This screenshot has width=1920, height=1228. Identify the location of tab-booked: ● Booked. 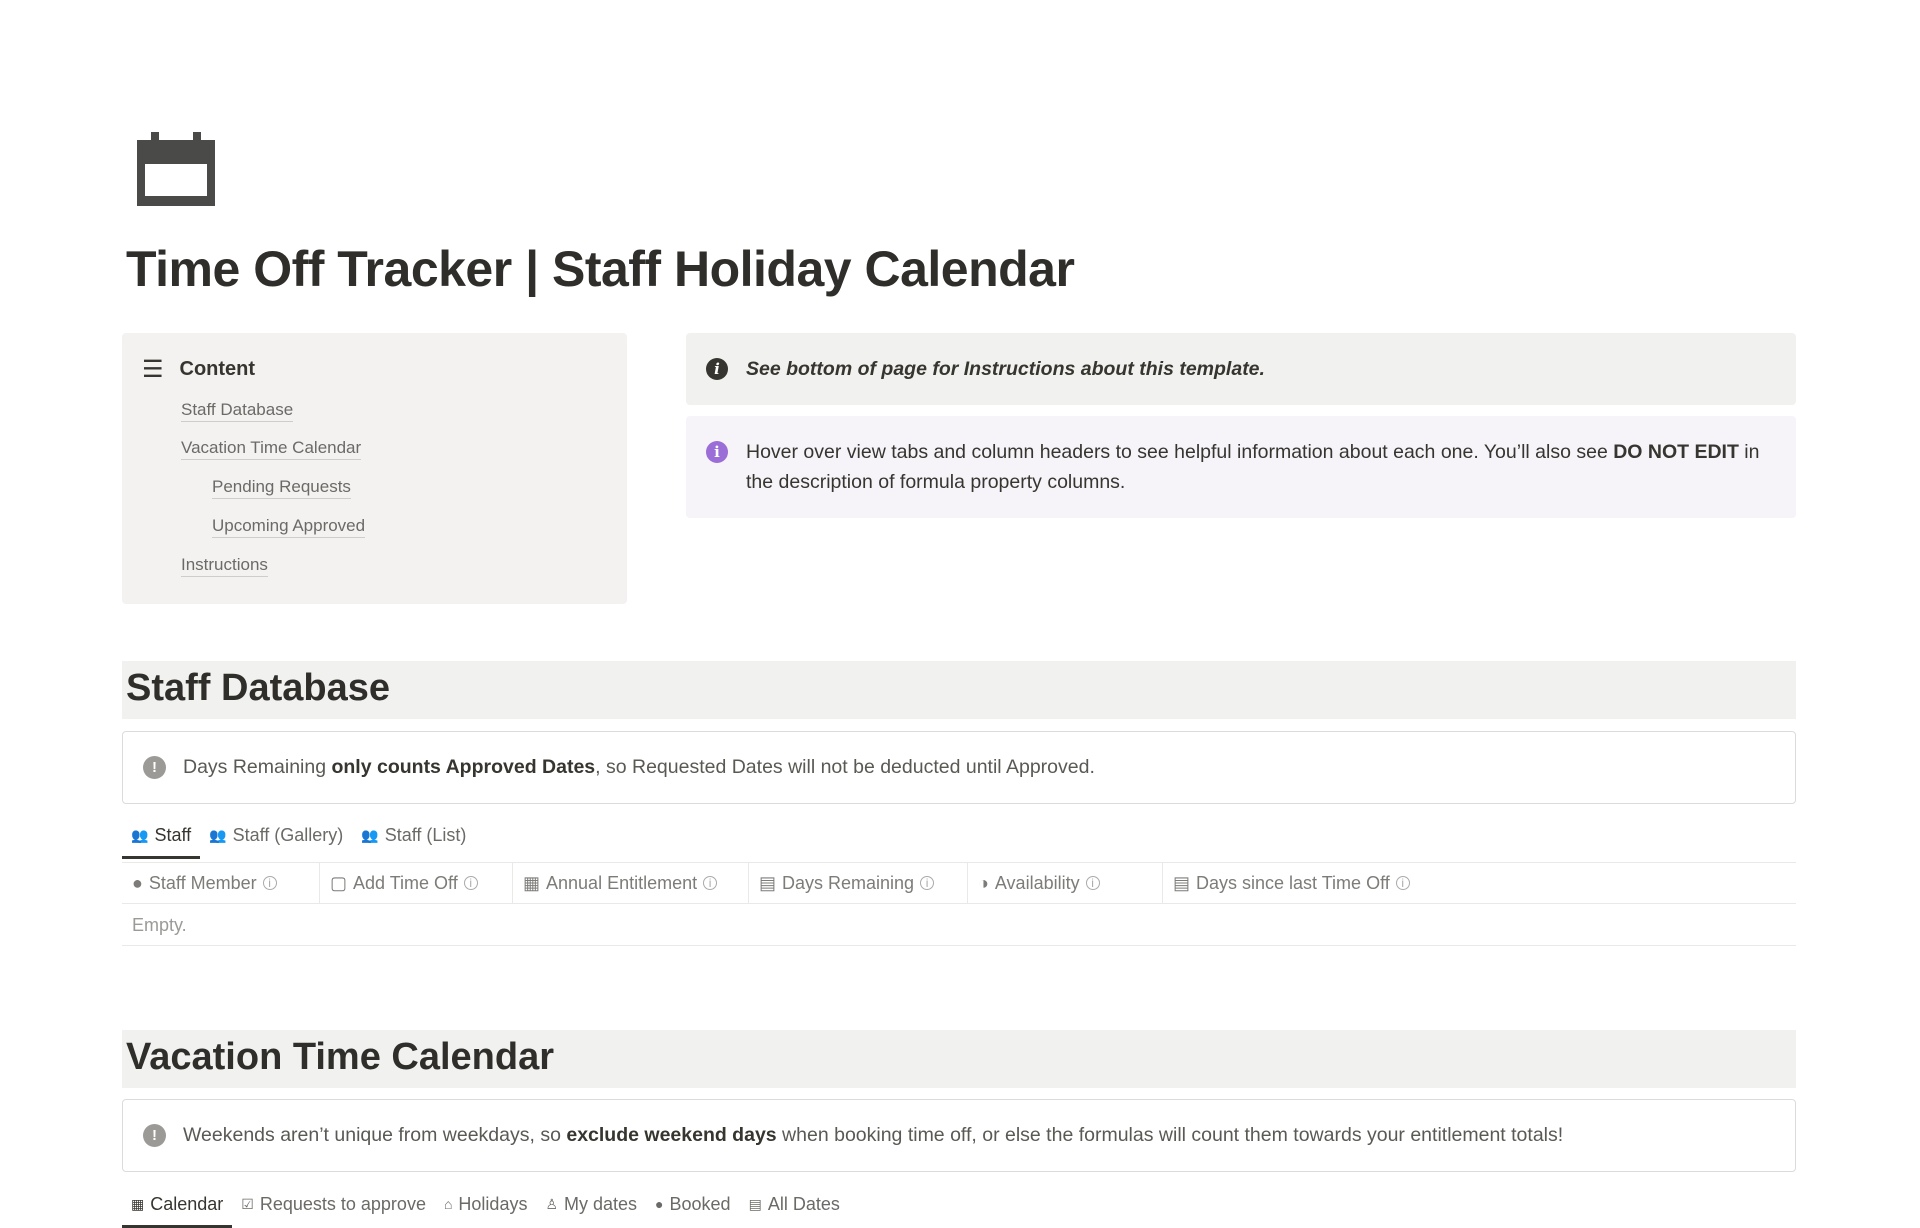
(693, 1204).